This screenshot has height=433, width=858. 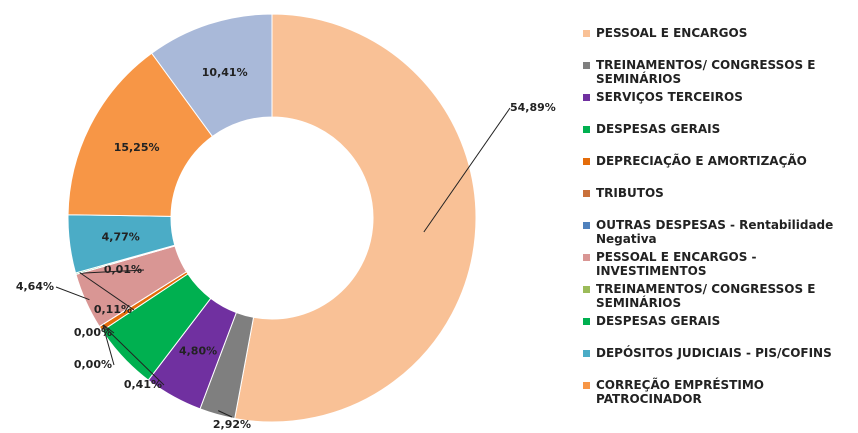 I want to click on data-label: 10,41%, so click(x=225, y=72).